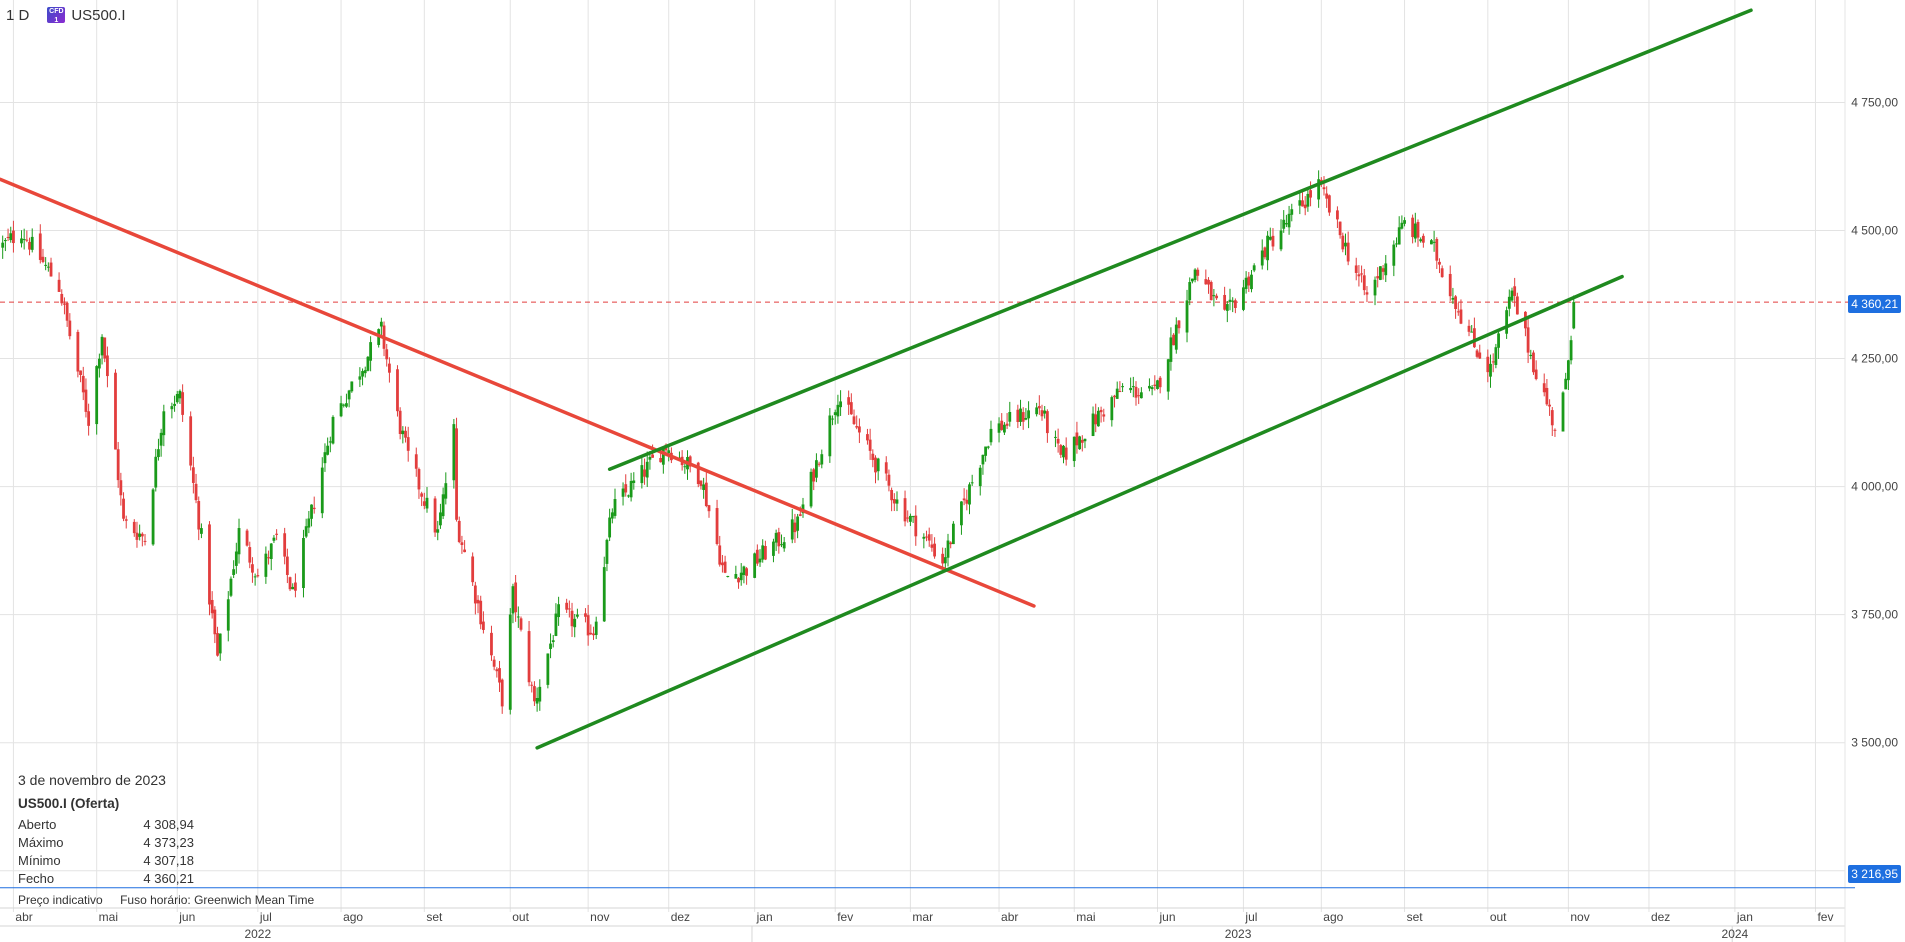 Image resolution: width=1905 pixels, height=942 pixels. What do you see at coordinates (217, 900) in the screenshot?
I see `timezone-label: Fuso horário: Greenwich Mean Time` at bounding box center [217, 900].